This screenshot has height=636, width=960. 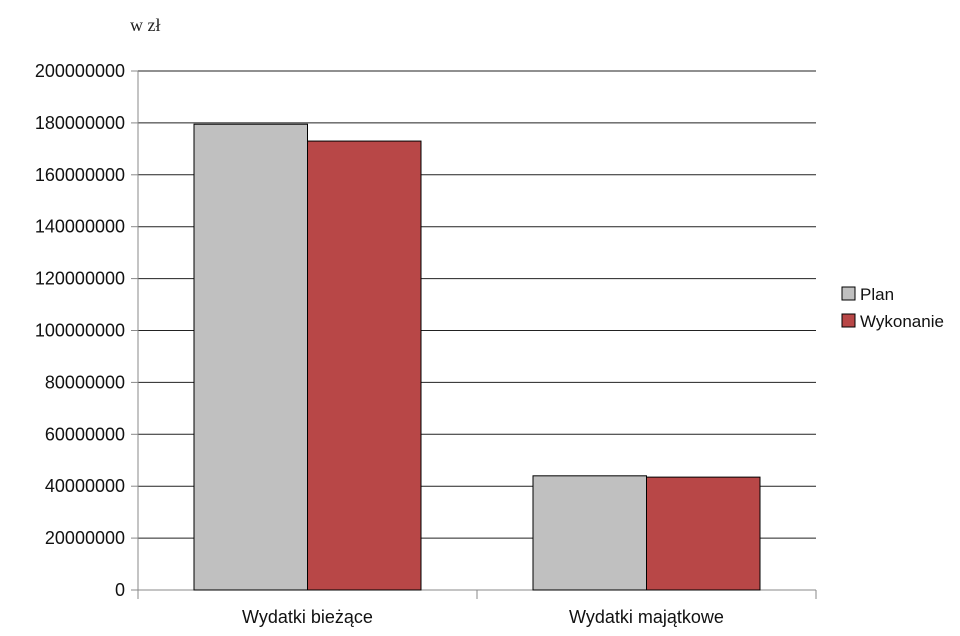 I want to click on unit-label: w zł, so click(x=145, y=25).